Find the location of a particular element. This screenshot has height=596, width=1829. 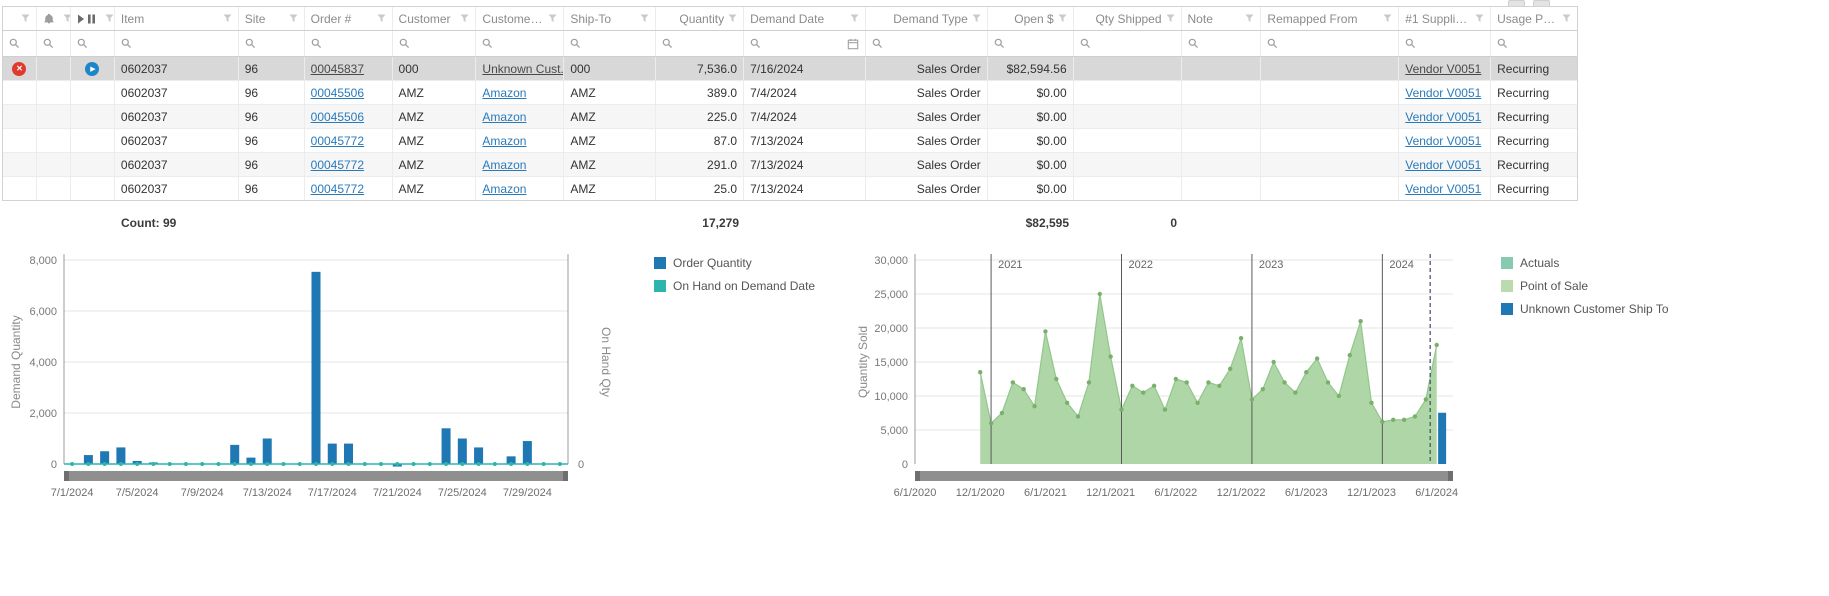

legend-item-1: On Hand on Demand Date is located at coordinates (746, 286).